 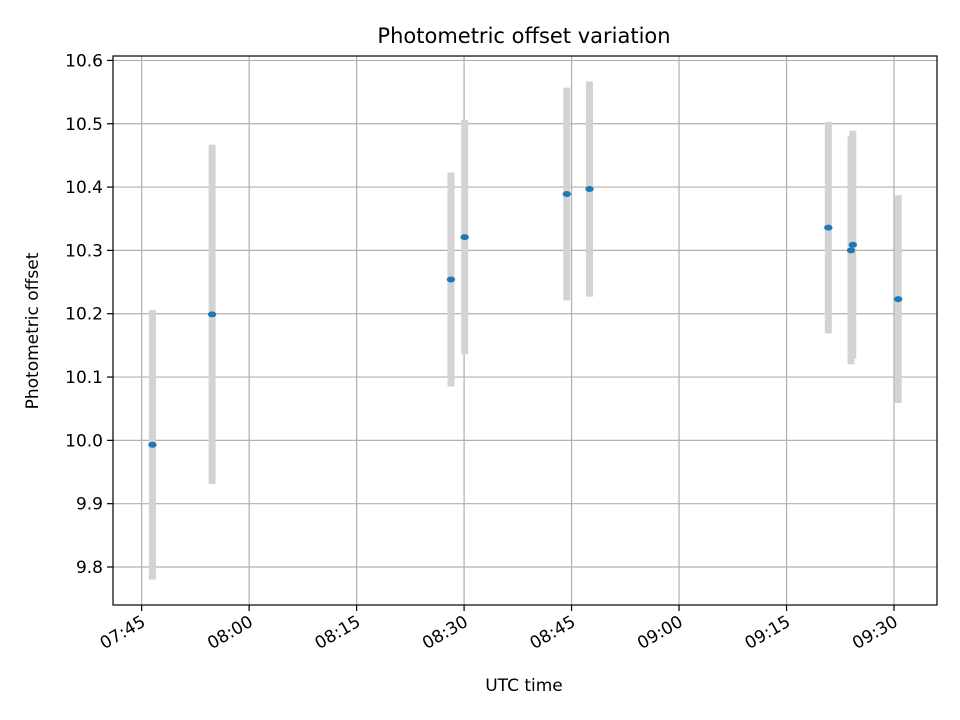 I want to click on y-tick-label: 10.3, so click(x=84, y=251).